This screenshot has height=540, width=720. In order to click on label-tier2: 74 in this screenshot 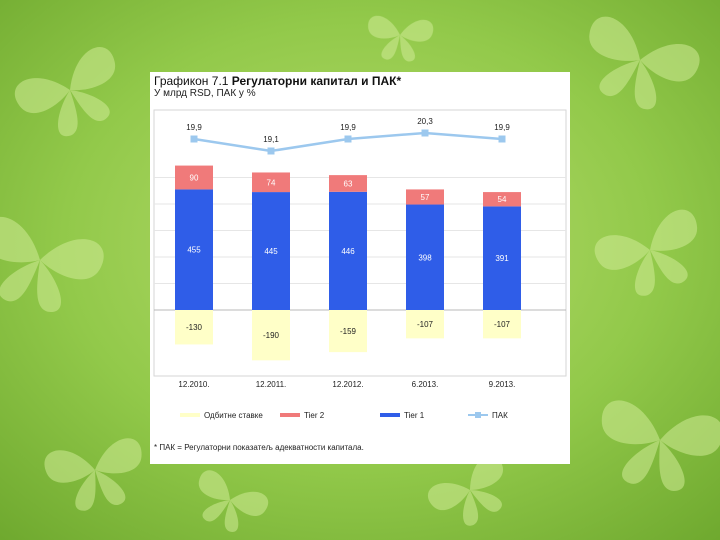, I will do `click(271, 182)`.